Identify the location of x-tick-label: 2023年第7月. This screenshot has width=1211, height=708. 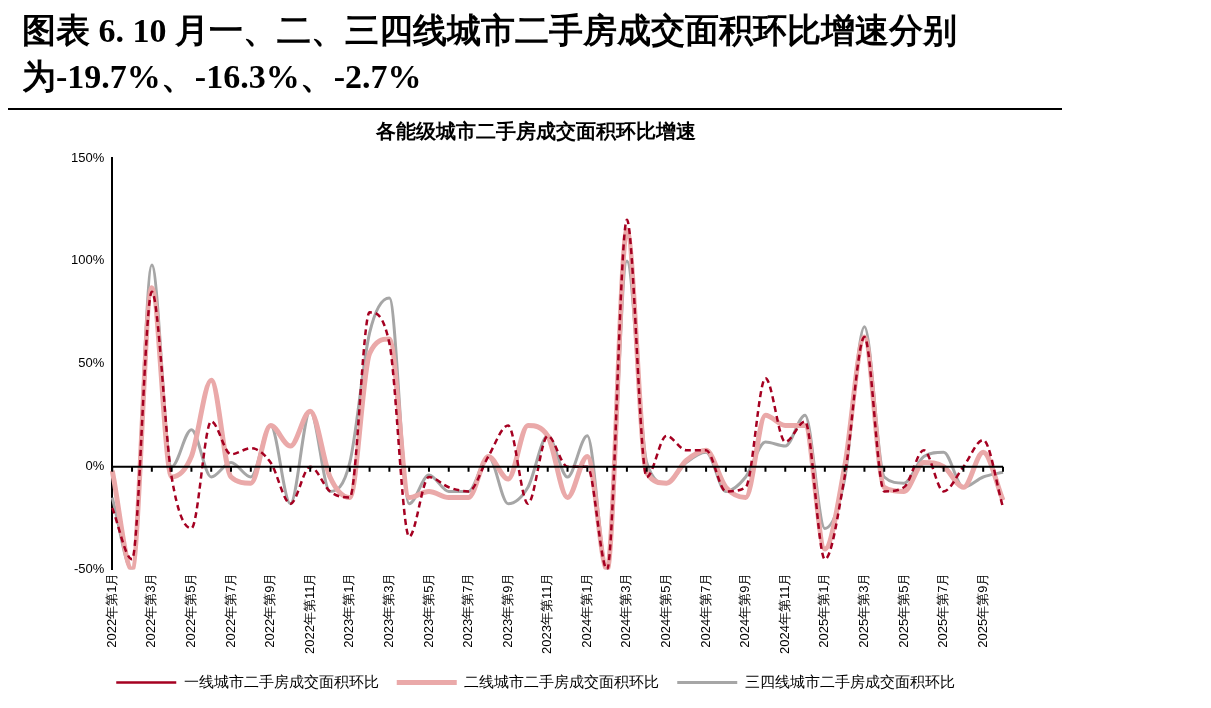
(468, 610).